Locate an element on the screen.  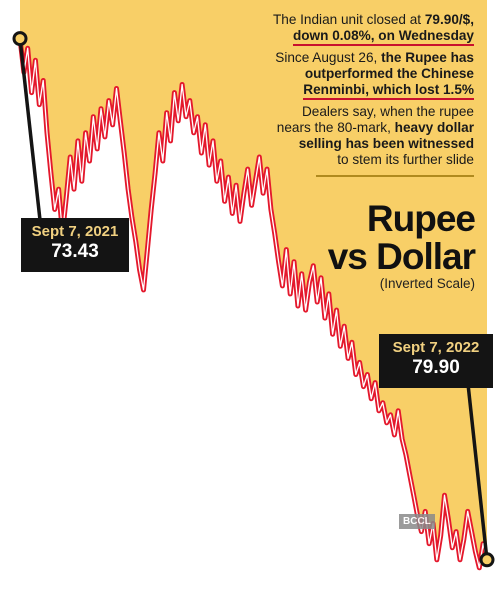
note-renminbi-bold-2: outperformed the Chinese is located at coordinates (389, 73).